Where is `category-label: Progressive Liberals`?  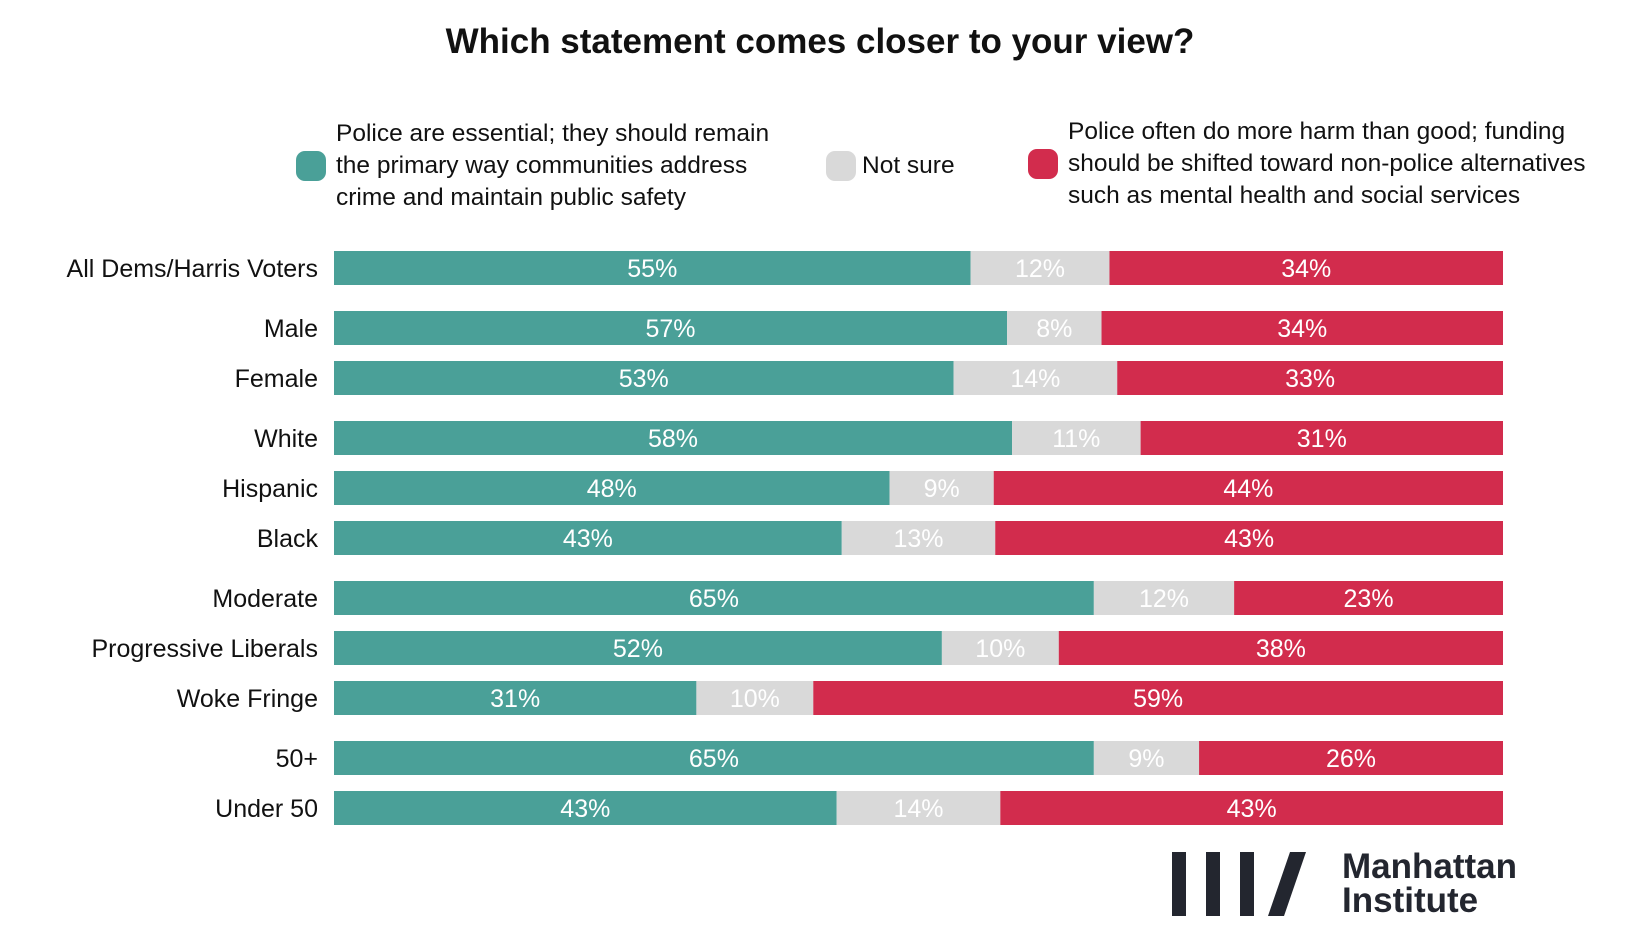 category-label: Progressive Liberals is located at coordinates (205, 649).